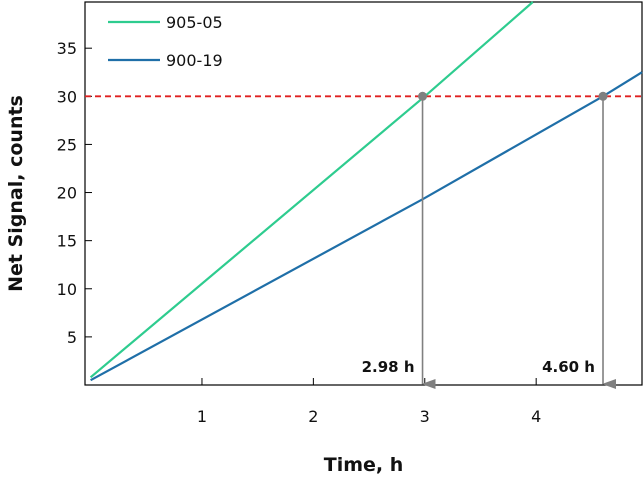 Image resolution: width=644 pixels, height=481 pixels. What do you see at coordinates (364, 465) in the screenshot?
I see `x-axis-label: Time, h` at bounding box center [364, 465].